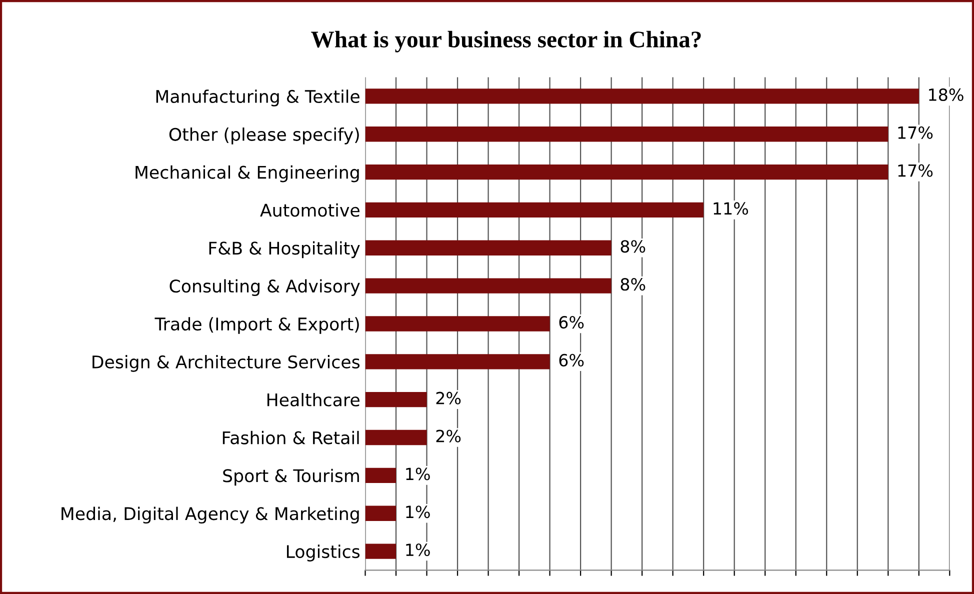 The image size is (974, 594). I want to click on y-tick-label: Consulting & Advisory, so click(265, 287).